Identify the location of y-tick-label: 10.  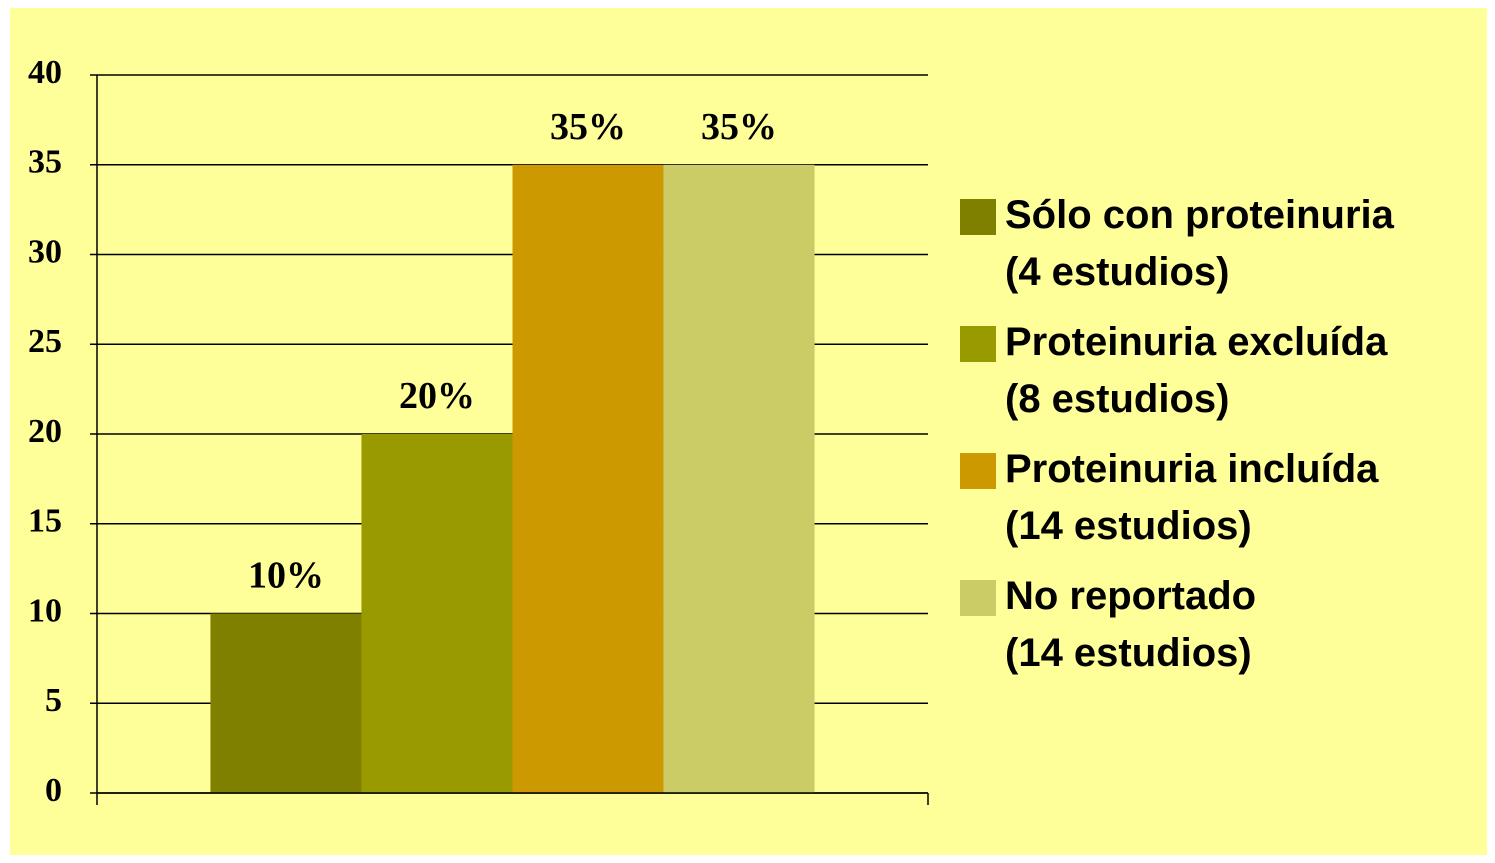
(45, 610).